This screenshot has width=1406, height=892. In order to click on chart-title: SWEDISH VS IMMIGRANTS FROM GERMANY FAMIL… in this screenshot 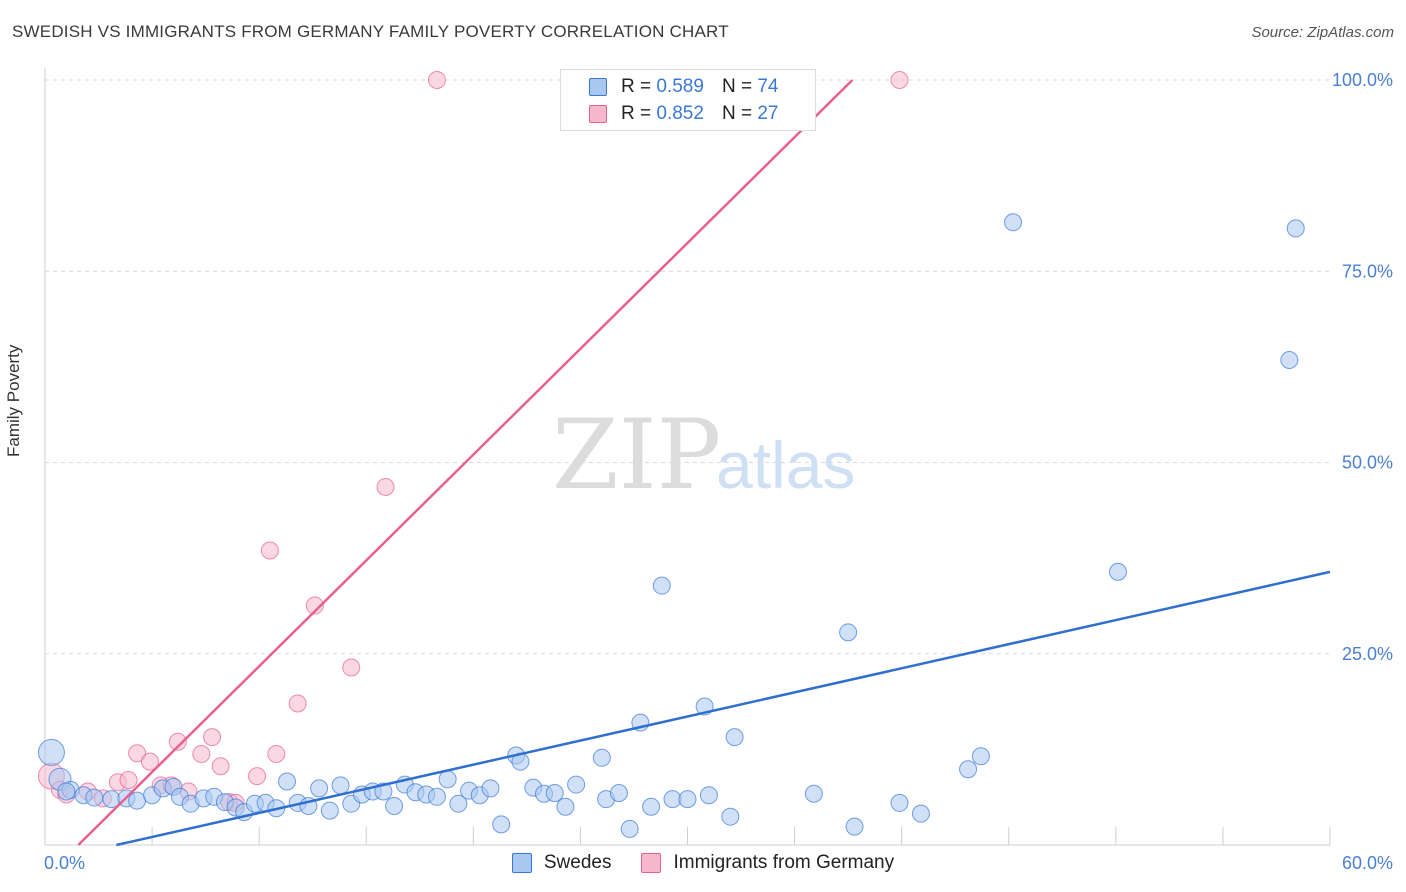, I will do `click(370, 31)`.